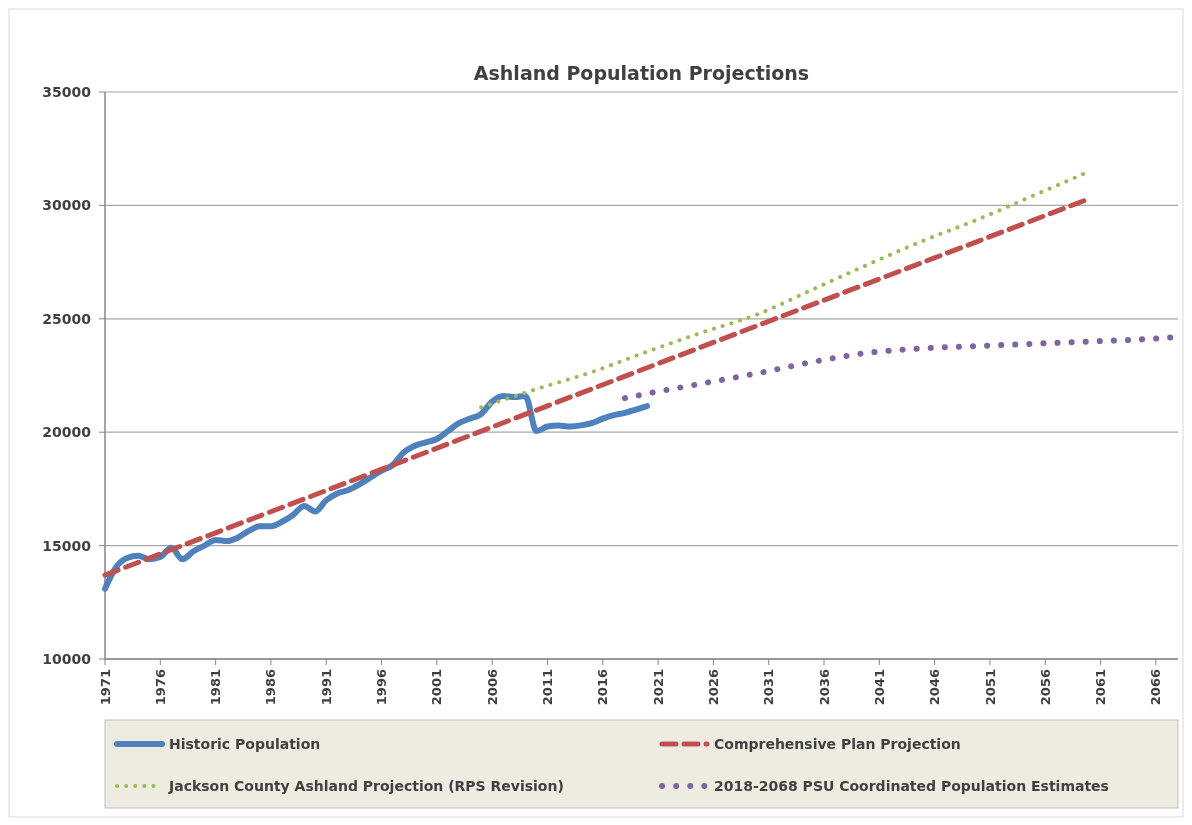 The width and height of the screenshot is (1192, 825). What do you see at coordinates (1156, 687) in the screenshot?
I see `x-tick-label: 2066` at bounding box center [1156, 687].